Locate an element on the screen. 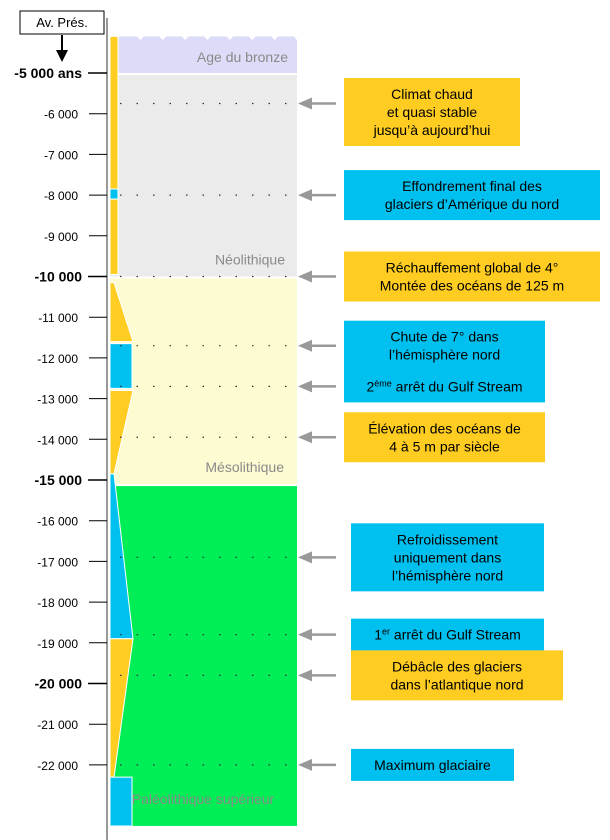 The image size is (610, 840). tick-label: -14 000 is located at coordinates (57, 440).